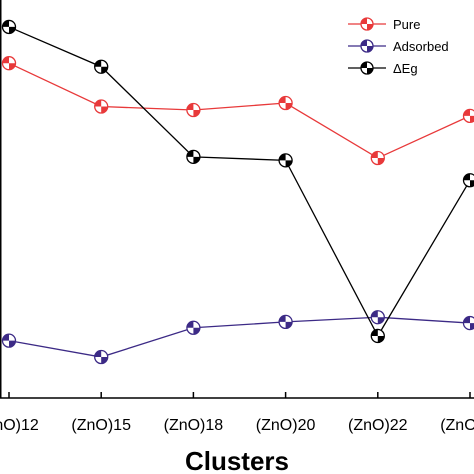  I want to click on legend-label: Adsorbed, so click(421, 46).